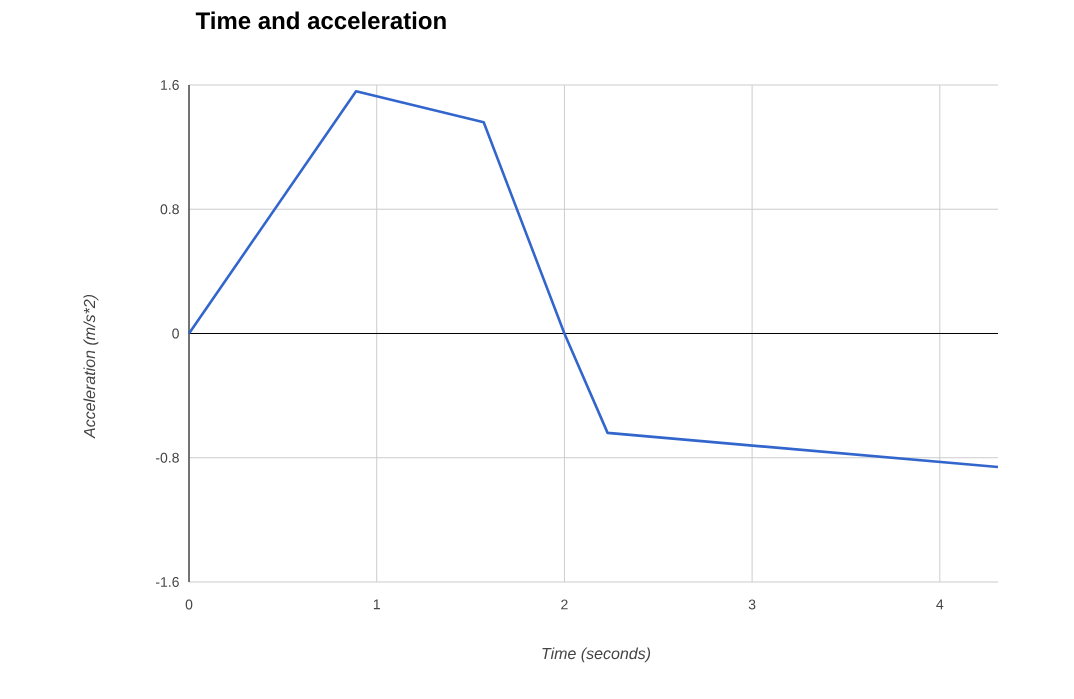 The height and width of the screenshot is (699, 1074). I want to click on x-tick-label: 1, so click(376, 604).